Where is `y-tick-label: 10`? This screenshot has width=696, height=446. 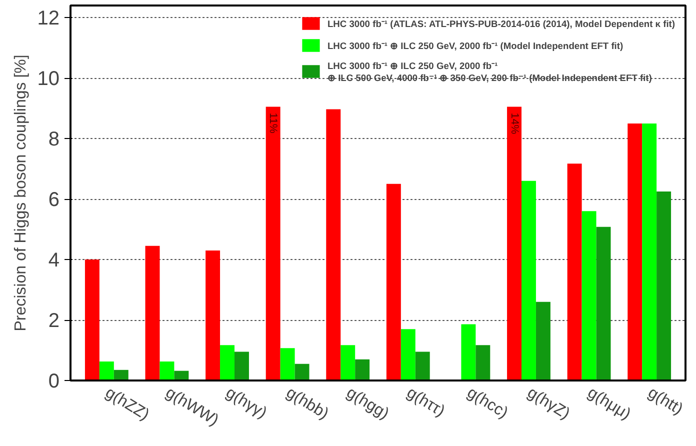 y-tick-label: 10 is located at coordinates (48, 79).